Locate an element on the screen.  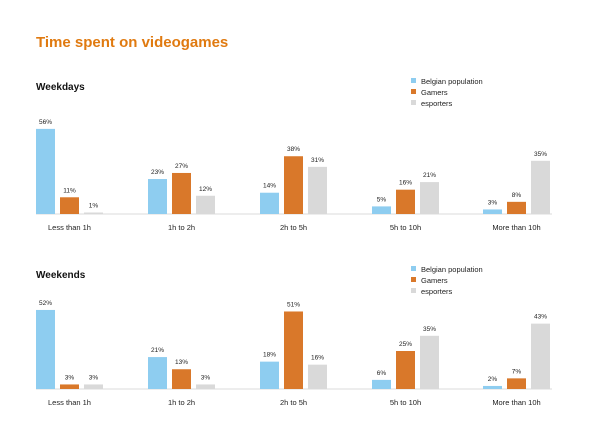
weekends-data-label: 2% is located at coordinates (493, 379).